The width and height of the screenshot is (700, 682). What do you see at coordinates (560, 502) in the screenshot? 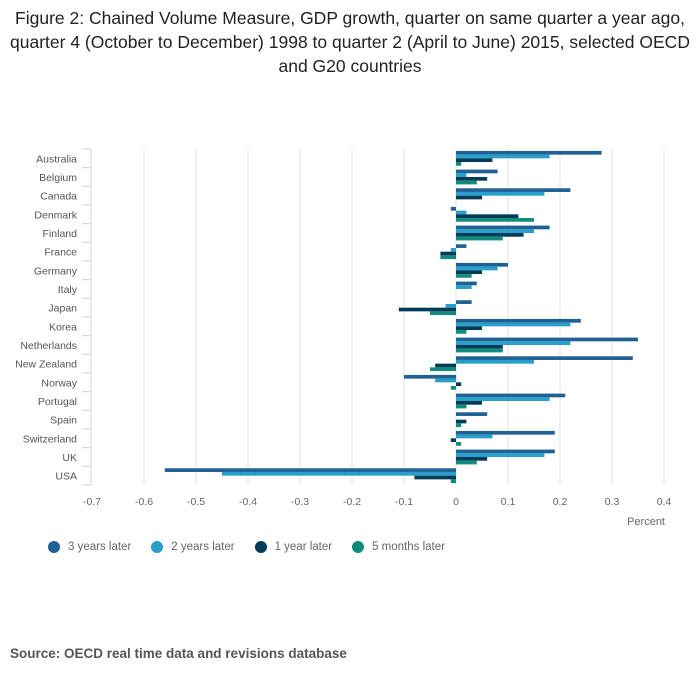
I see `x-tick-label: 0.2` at bounding box center [560, 502].